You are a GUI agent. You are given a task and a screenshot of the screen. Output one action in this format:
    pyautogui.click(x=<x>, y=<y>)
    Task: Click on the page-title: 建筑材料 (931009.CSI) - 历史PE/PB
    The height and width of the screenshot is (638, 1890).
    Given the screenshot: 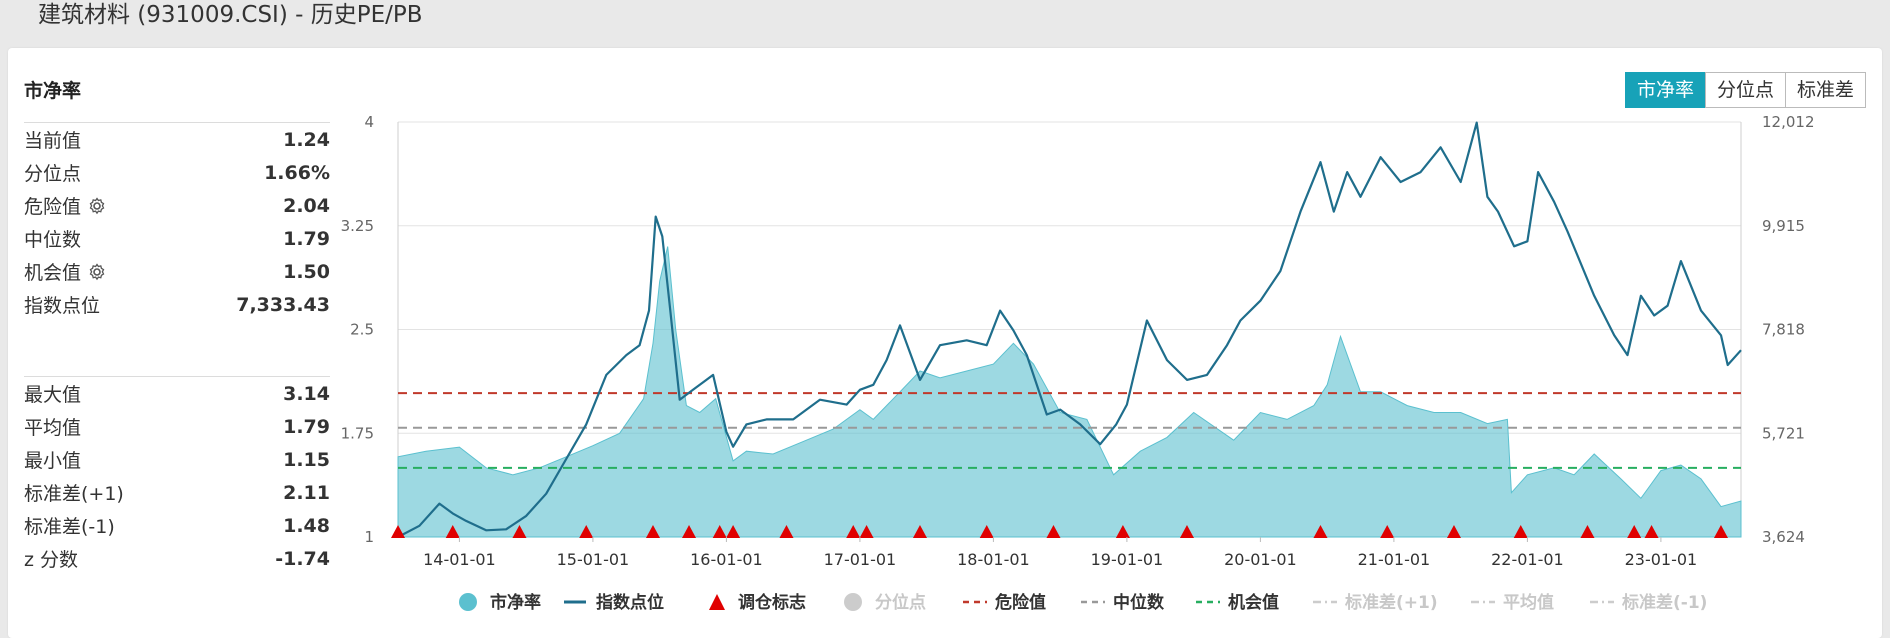 What is the action you would take?
    pyautogui.click(x=230, y=15)
    